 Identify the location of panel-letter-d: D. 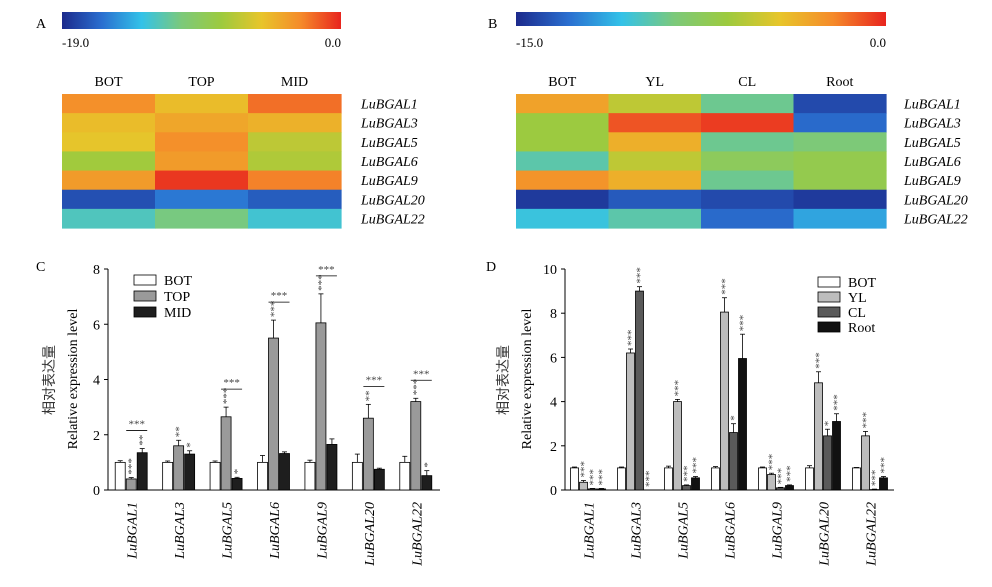
(491, 267).